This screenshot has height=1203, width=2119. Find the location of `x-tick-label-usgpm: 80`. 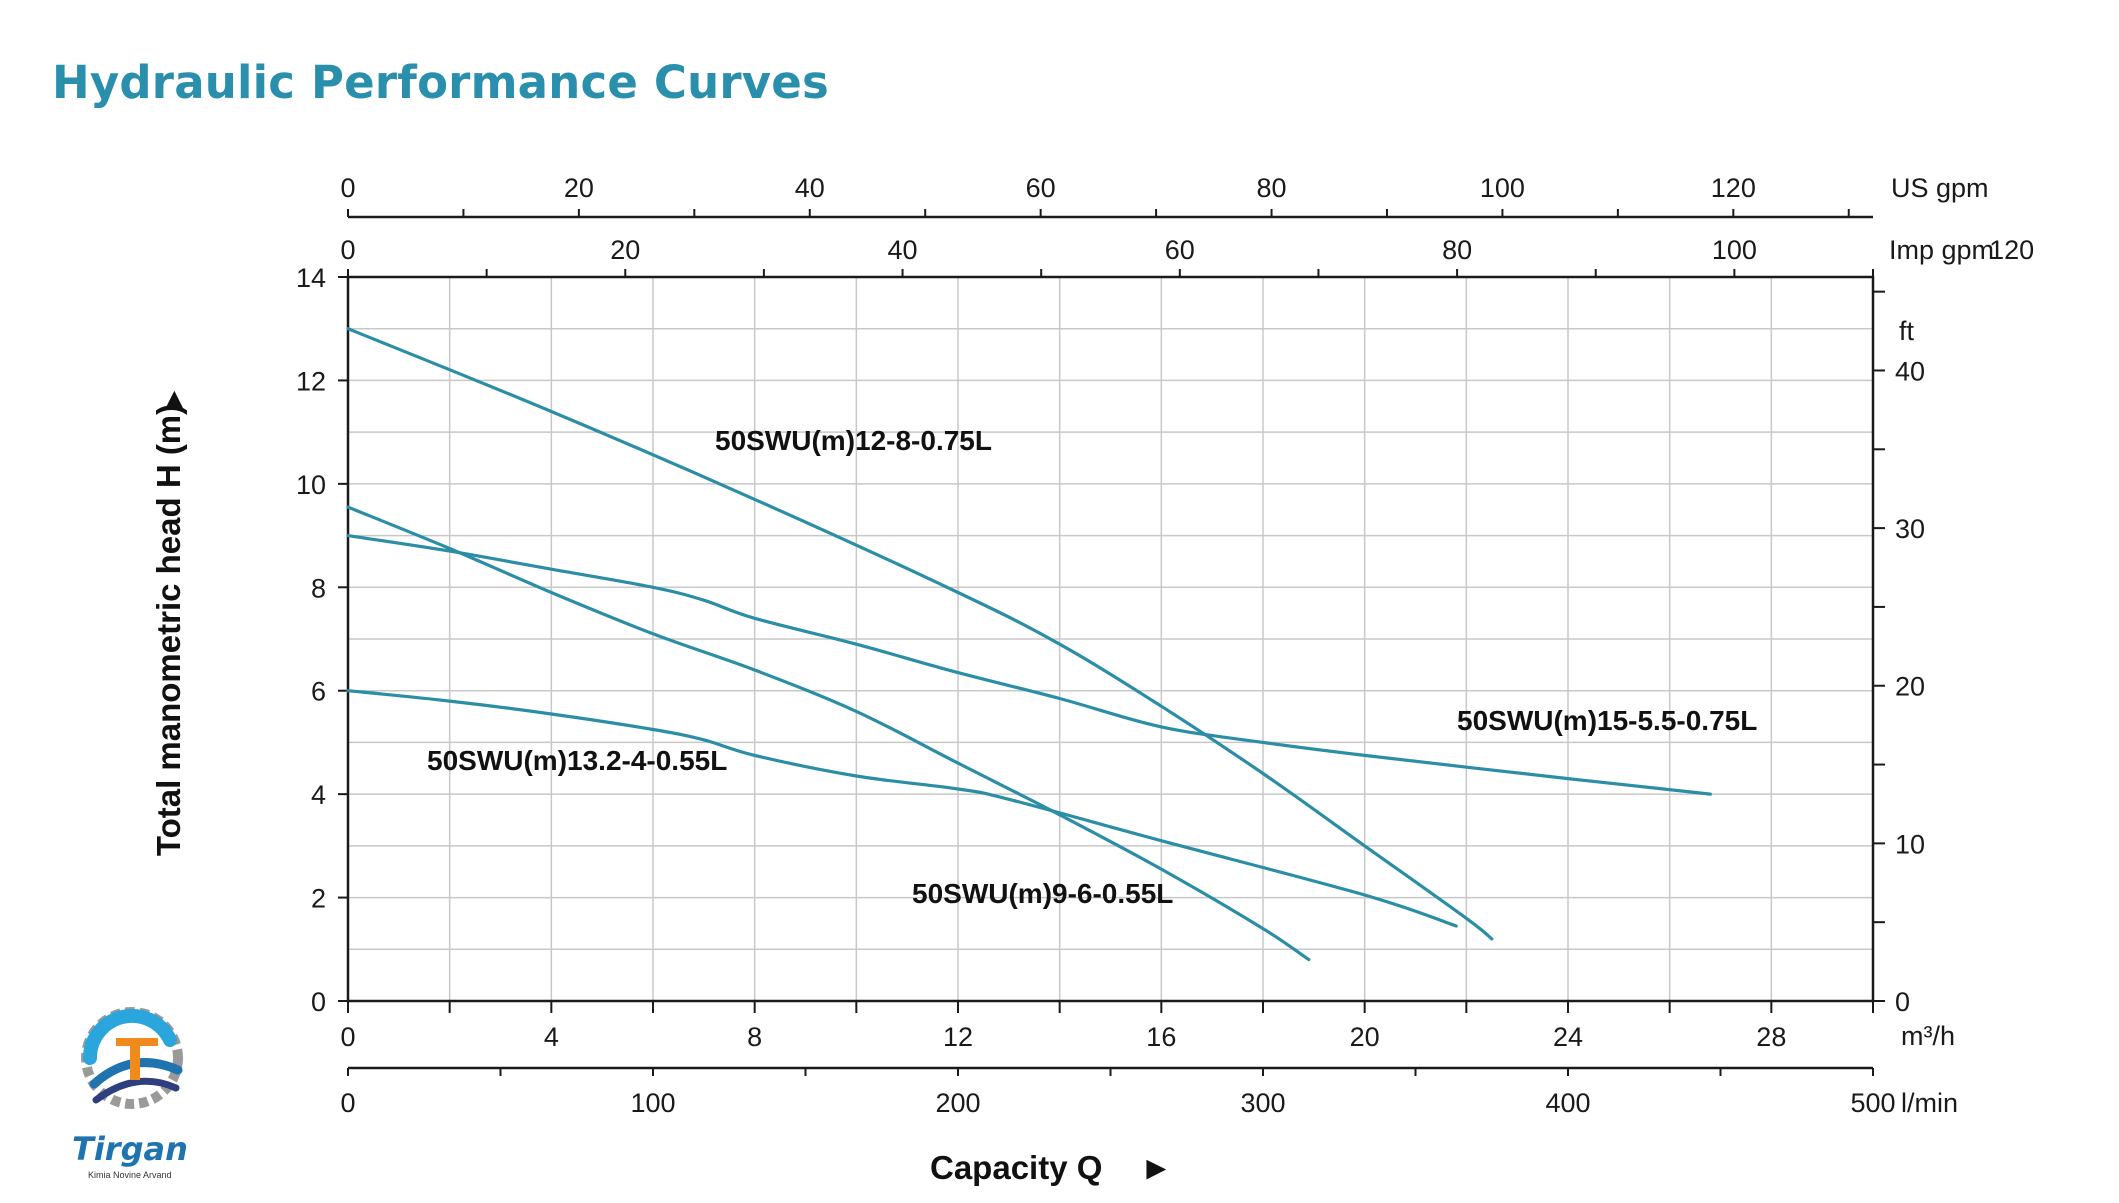

x-tick-label-usgpm: 80 is located at coordinates (1272, 188).